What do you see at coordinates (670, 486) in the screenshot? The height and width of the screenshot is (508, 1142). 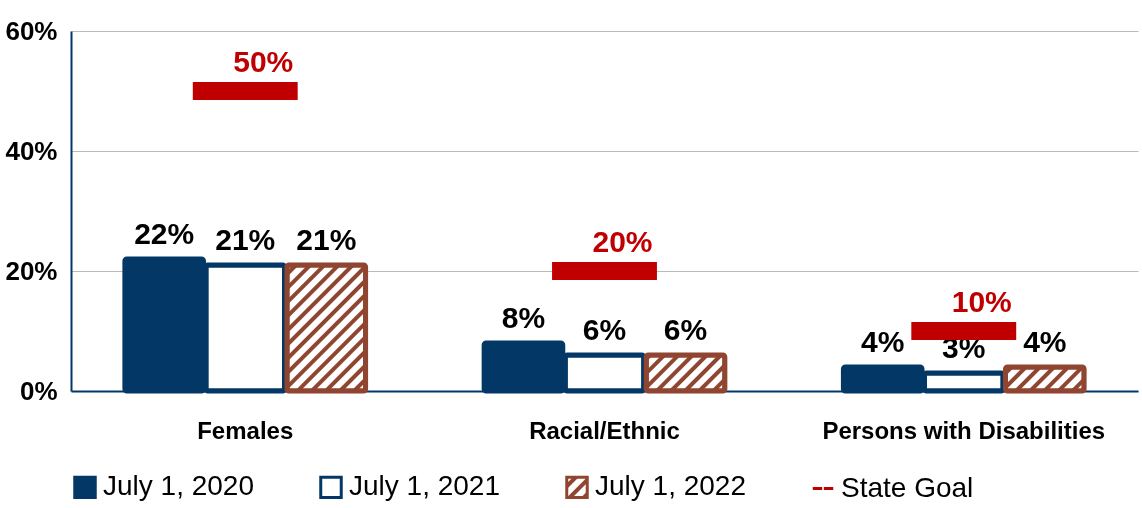 I see `legend-label: July 1, 2022` at bounding box center [670, 486].